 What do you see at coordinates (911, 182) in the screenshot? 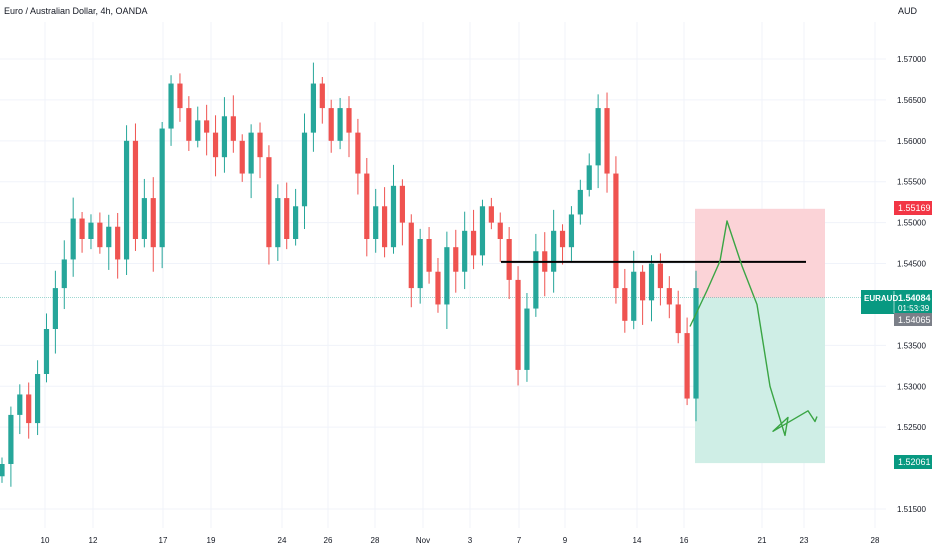
I see `price-tick-label: 1.55500` at bounding box center [911, 182].